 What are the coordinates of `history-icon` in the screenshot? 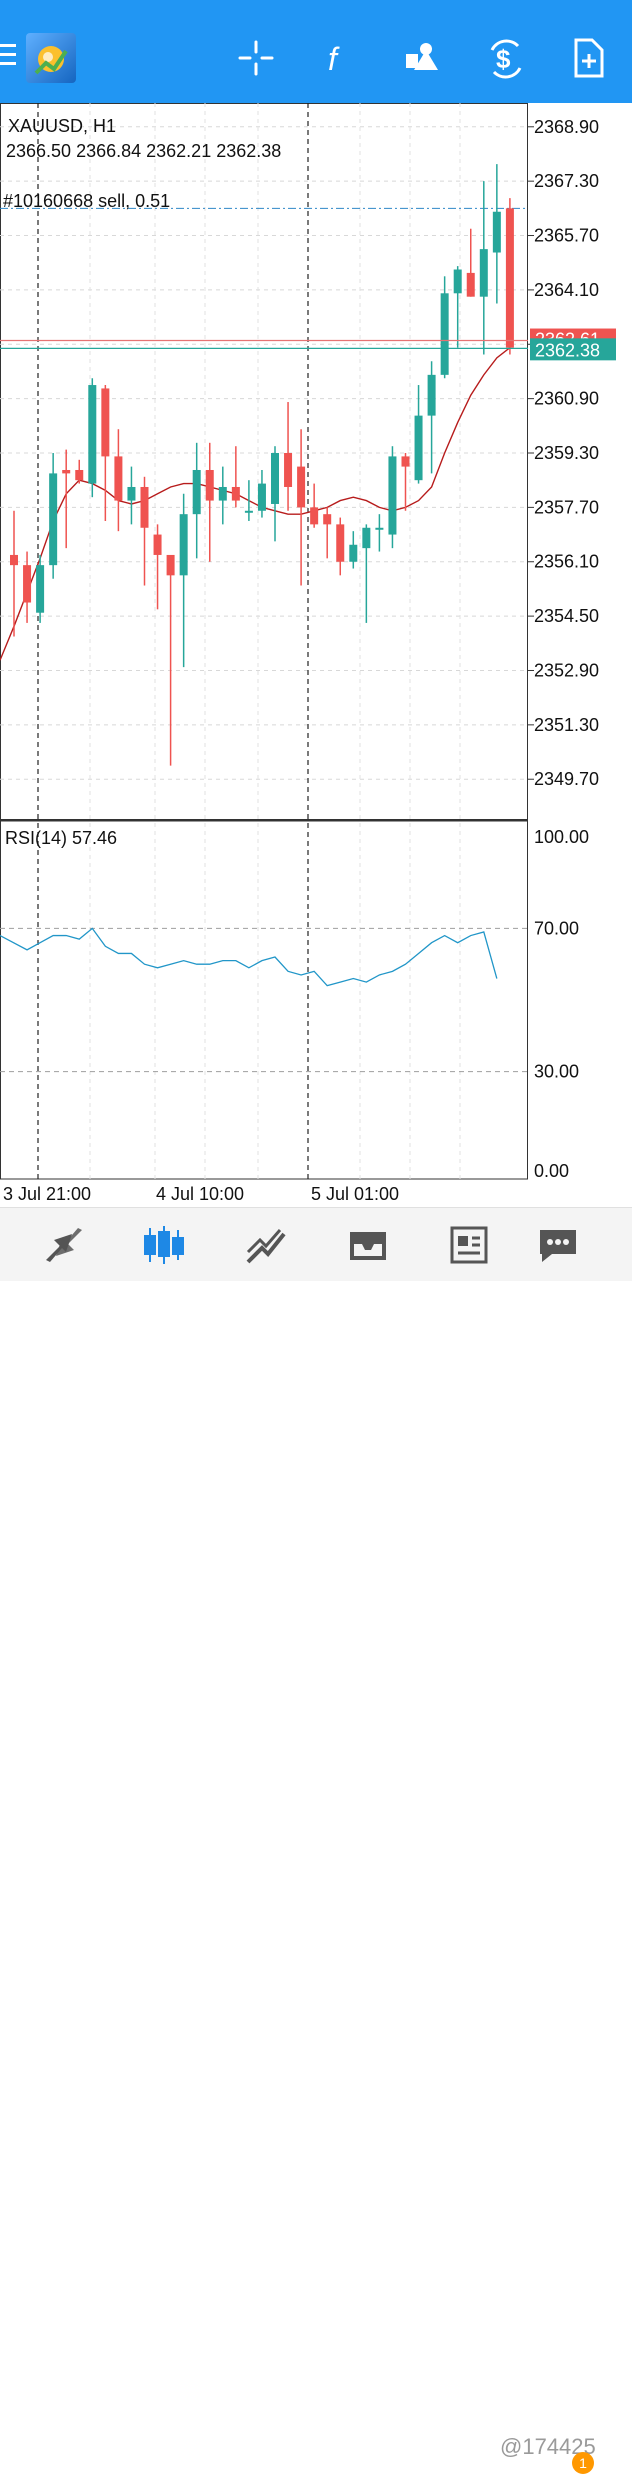 It's located at (368, 1245).